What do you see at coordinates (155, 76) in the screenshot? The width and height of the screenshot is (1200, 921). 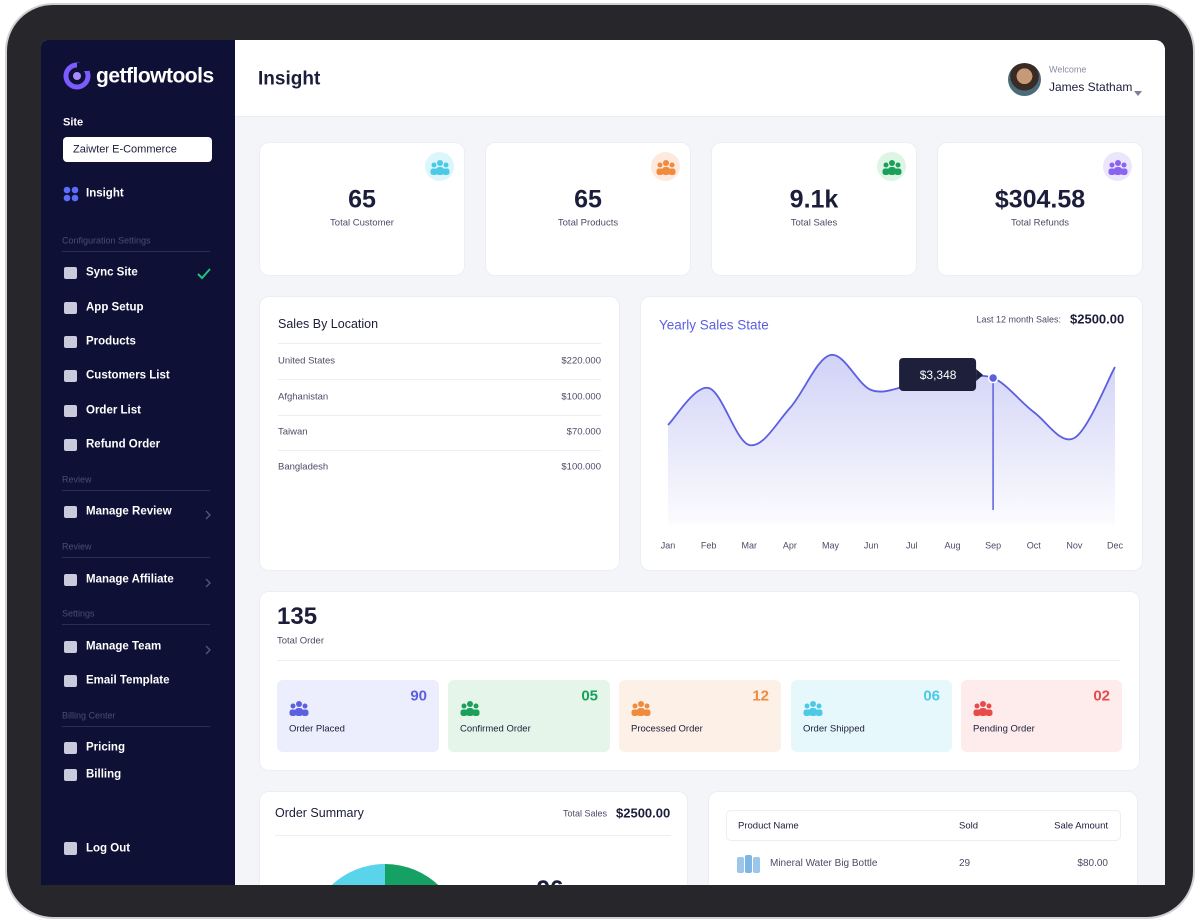 I see `brand-name: getflowtools` at bounding box center [155, 76].